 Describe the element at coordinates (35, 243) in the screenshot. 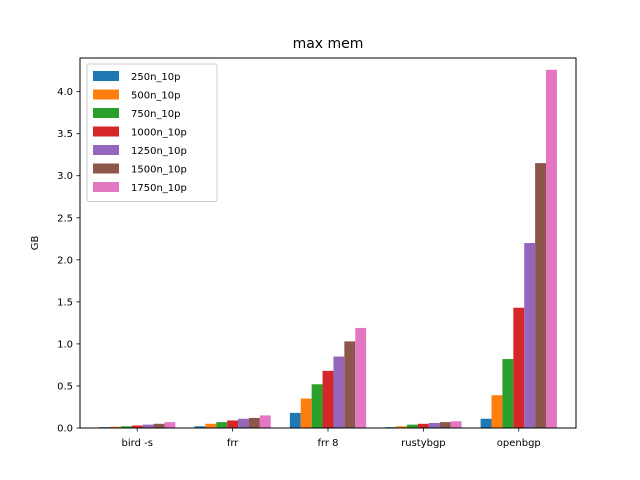

I see `y-axis-label: GB` at that location.